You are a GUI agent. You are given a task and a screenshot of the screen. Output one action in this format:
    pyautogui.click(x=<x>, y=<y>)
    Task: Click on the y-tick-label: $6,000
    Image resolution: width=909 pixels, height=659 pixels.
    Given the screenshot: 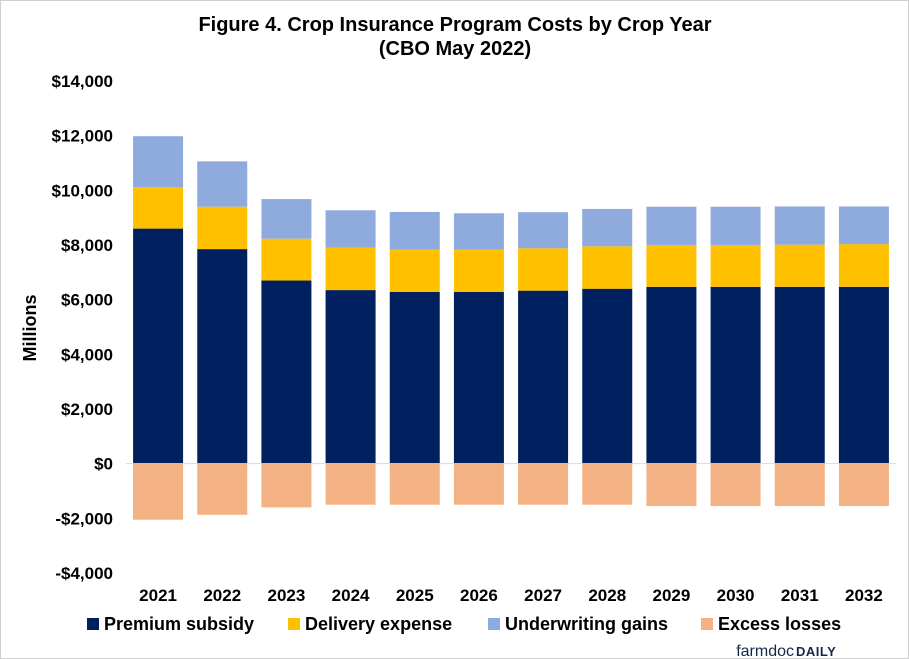 What is the action you would take?
    pyautogui.click(x=87, y=300)
    